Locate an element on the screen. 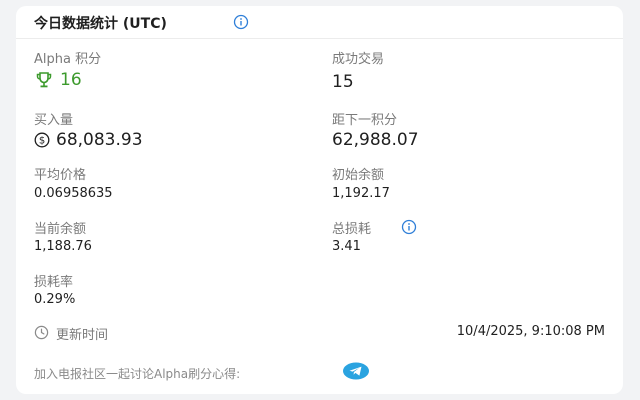 The image size is (640, 400). telegram-icon is located at coordinates (356, 371).